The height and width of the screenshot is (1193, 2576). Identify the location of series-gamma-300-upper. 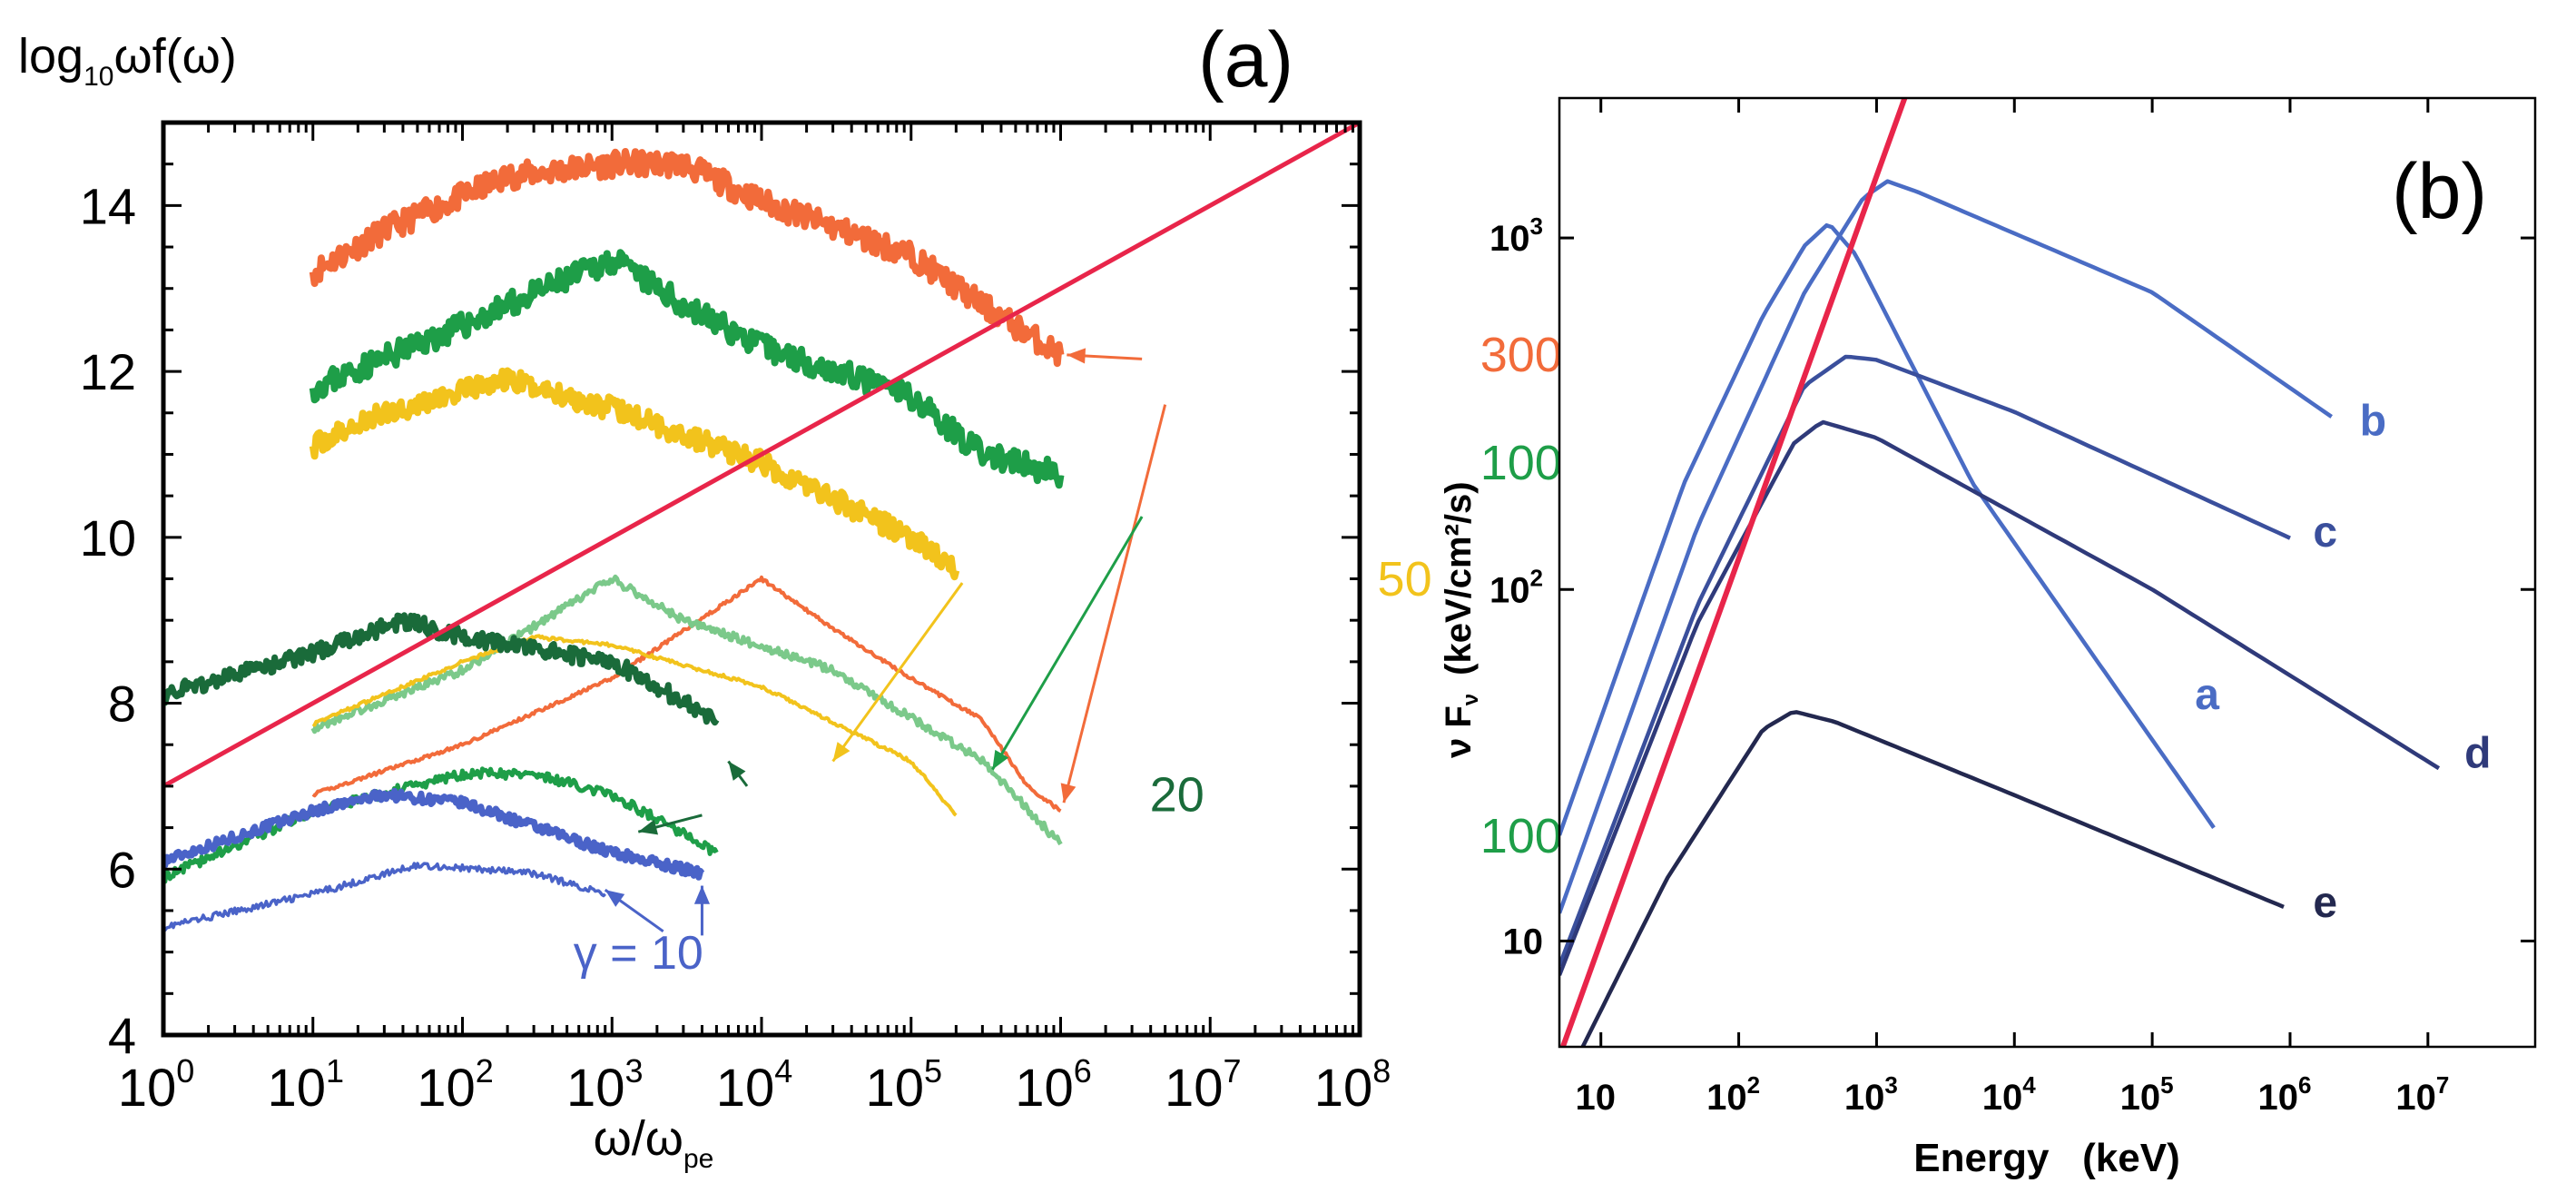
(687, 258).